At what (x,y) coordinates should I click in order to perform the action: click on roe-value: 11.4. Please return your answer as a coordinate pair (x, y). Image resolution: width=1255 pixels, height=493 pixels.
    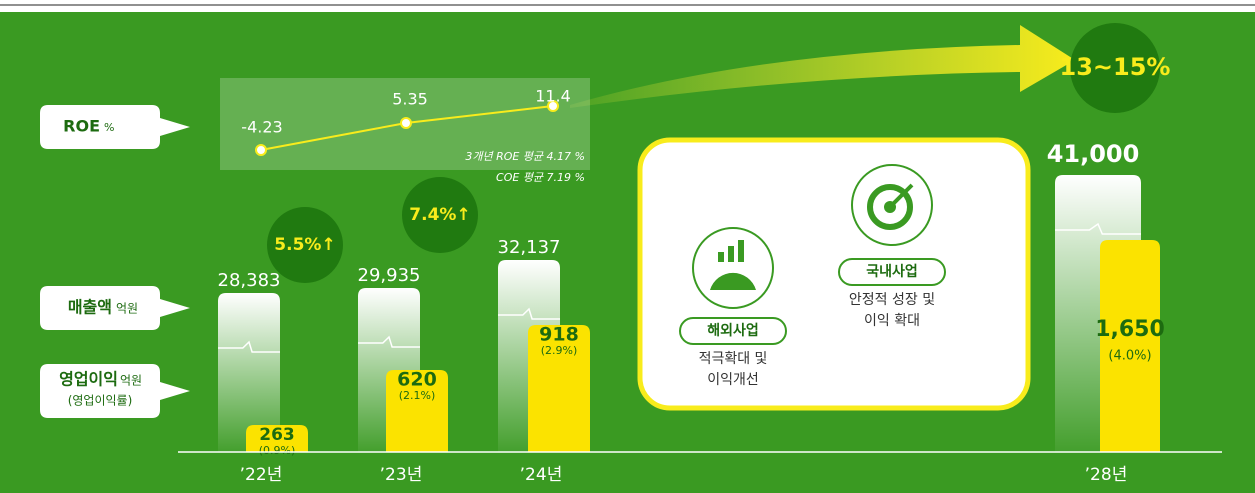
    Looking at the image, I should click on (553, 96).